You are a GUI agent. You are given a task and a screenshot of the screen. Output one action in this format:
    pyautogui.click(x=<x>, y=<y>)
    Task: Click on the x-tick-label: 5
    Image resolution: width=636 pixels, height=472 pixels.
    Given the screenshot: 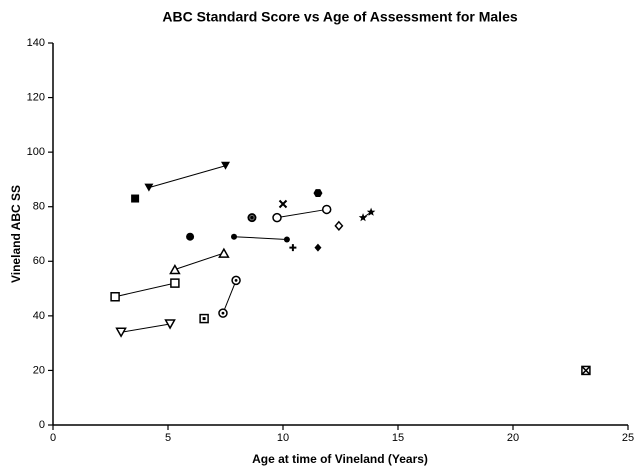 What is the action you would take?
    pyautogui.click(x=168, y=438)
    